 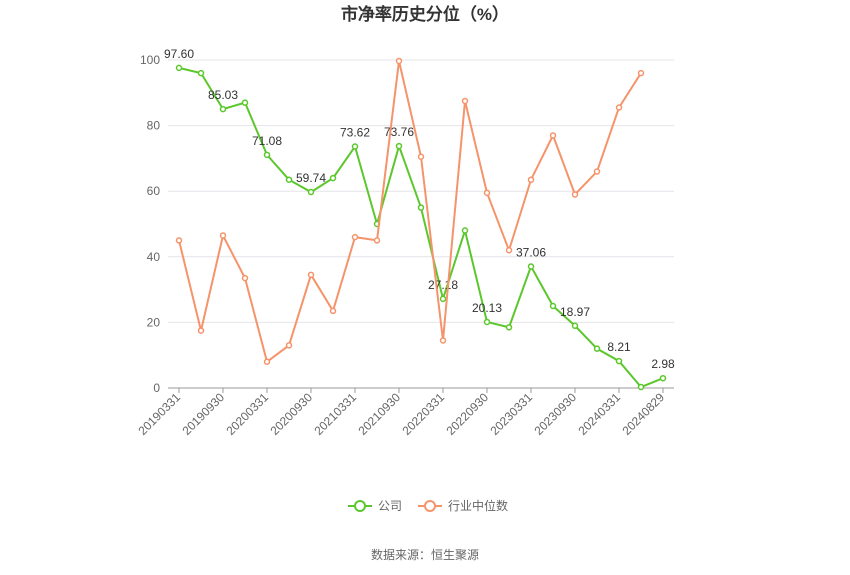 I want to click on data-label: 2.98, so click(x=663, y=364).